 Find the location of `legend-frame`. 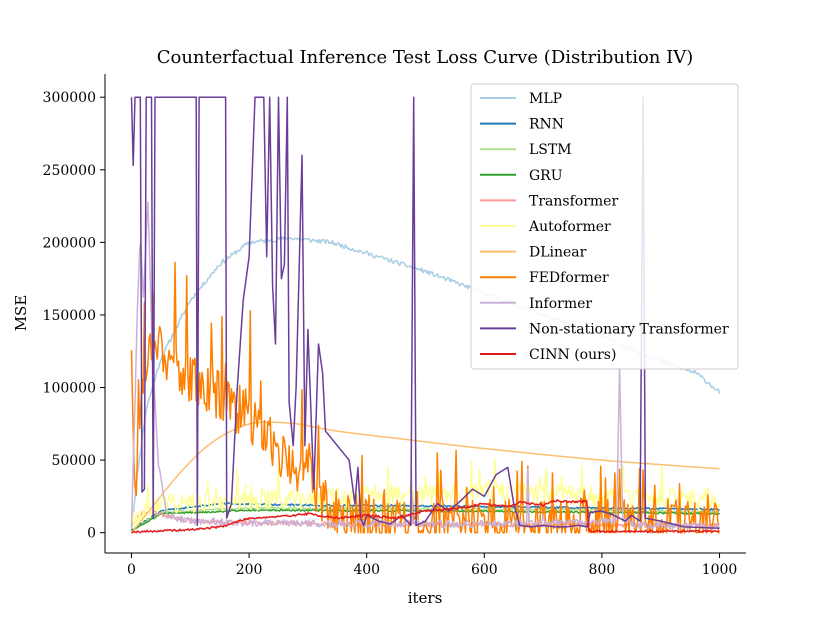

legend-frame is located at coordinates (604, 226).